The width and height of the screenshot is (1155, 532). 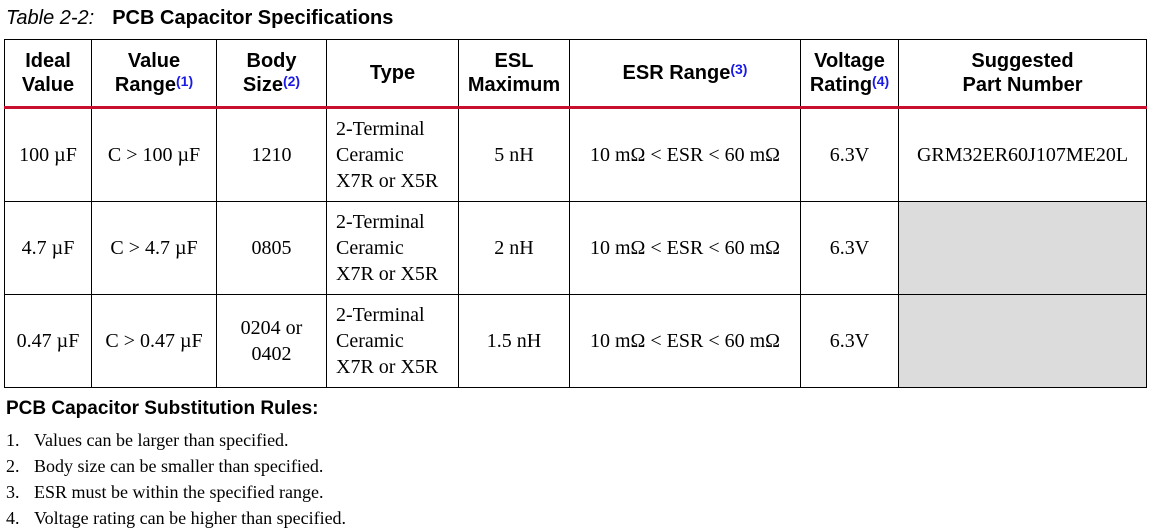 What do you see at coordinates (514, 154) in the screenshot?
I see `cell-esl-maximum: 5 nH` at bounding box center [514, 154].